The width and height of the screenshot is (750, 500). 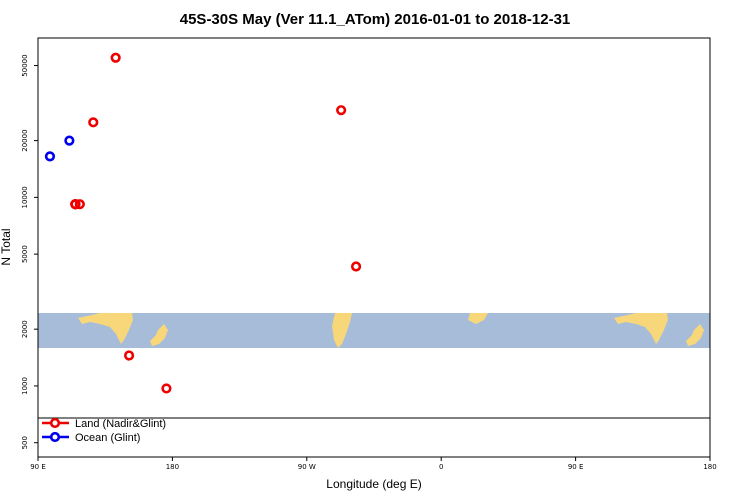 I want to click on y-axis: 500 1000 2000 5000 10000 20000 50000, so click(x=29, y=251).